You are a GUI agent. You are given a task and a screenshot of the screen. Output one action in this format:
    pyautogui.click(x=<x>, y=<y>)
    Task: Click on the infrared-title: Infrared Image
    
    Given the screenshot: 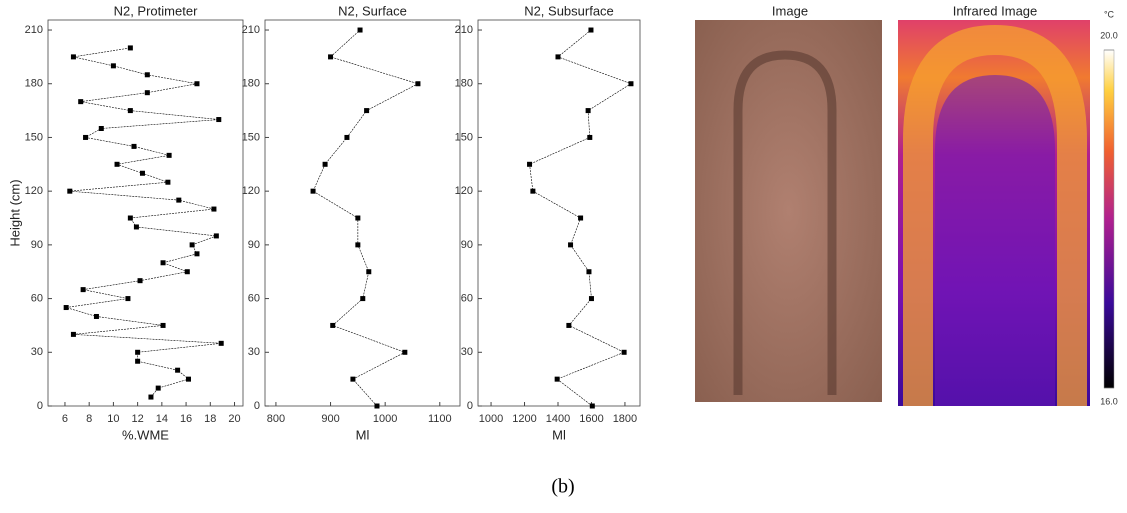 What is the action you would take?
    pyautogui.click(x=995, y=10)
    